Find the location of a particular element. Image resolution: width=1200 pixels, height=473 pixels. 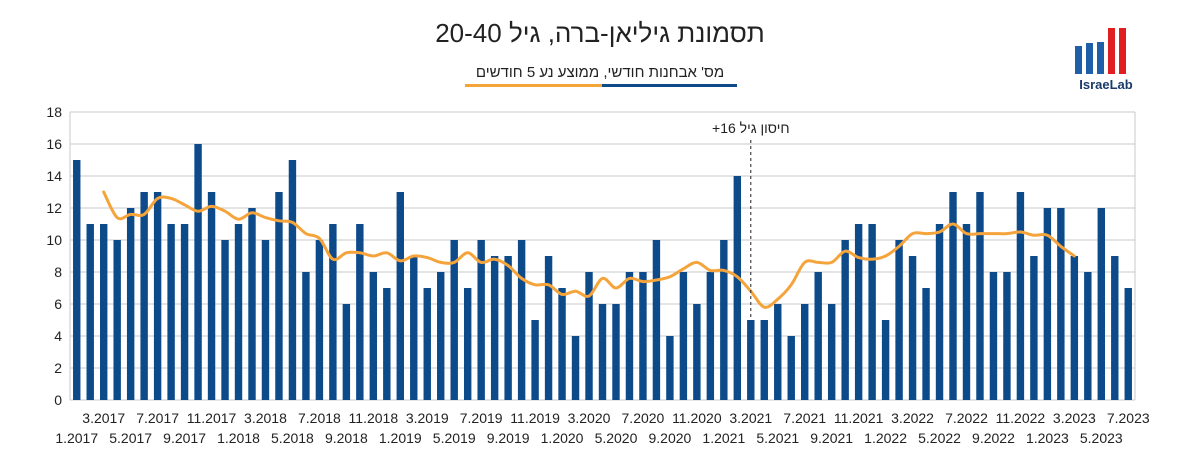

x-tick-label: 3.2021 is located at coordinates (750, 418).